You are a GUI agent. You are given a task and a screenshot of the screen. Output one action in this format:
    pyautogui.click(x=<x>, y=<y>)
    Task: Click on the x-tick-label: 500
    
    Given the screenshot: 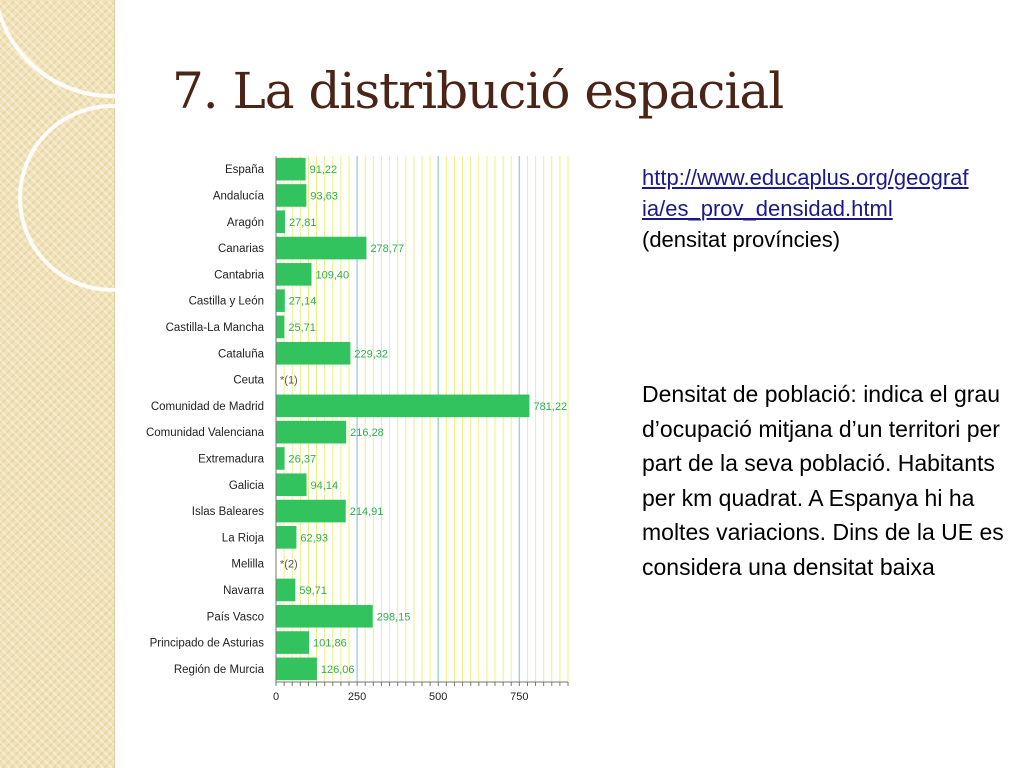 What is the action you would take?
    pyautogui.click(x=438, y=697)
    